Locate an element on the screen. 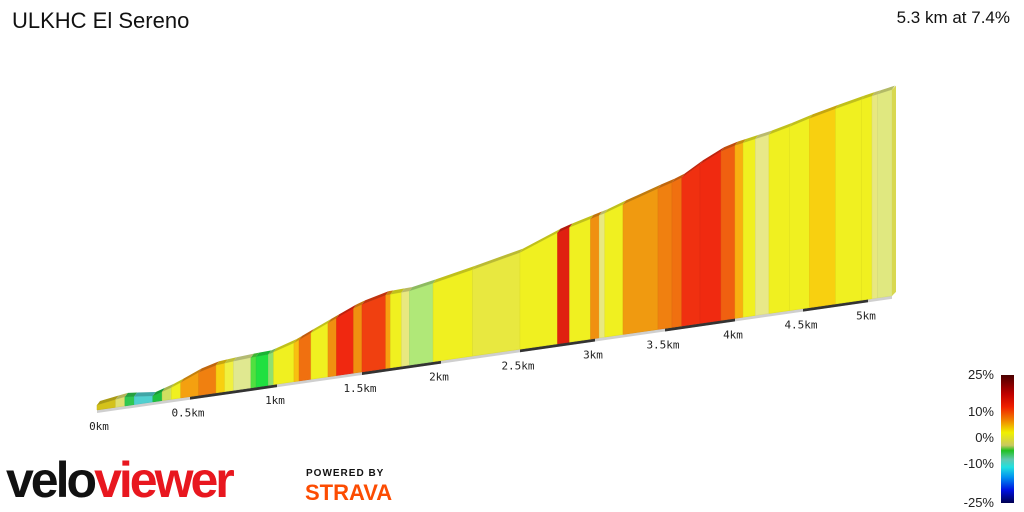  legend-label-10: 10% is located at coordinates (980, 411).